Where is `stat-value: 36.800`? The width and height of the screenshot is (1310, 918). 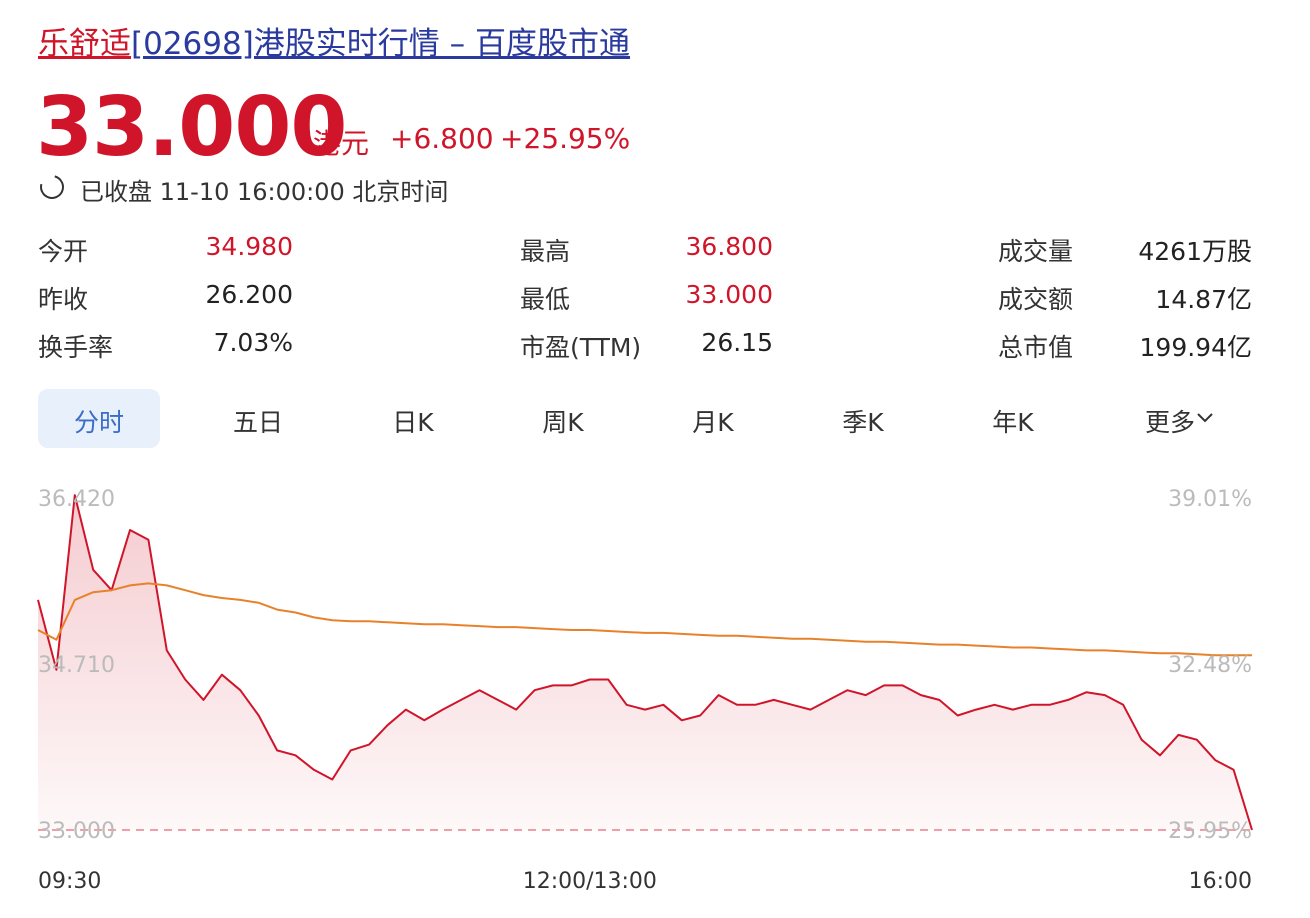
stat-value: 36.800 is located at coordinates (729, 246).